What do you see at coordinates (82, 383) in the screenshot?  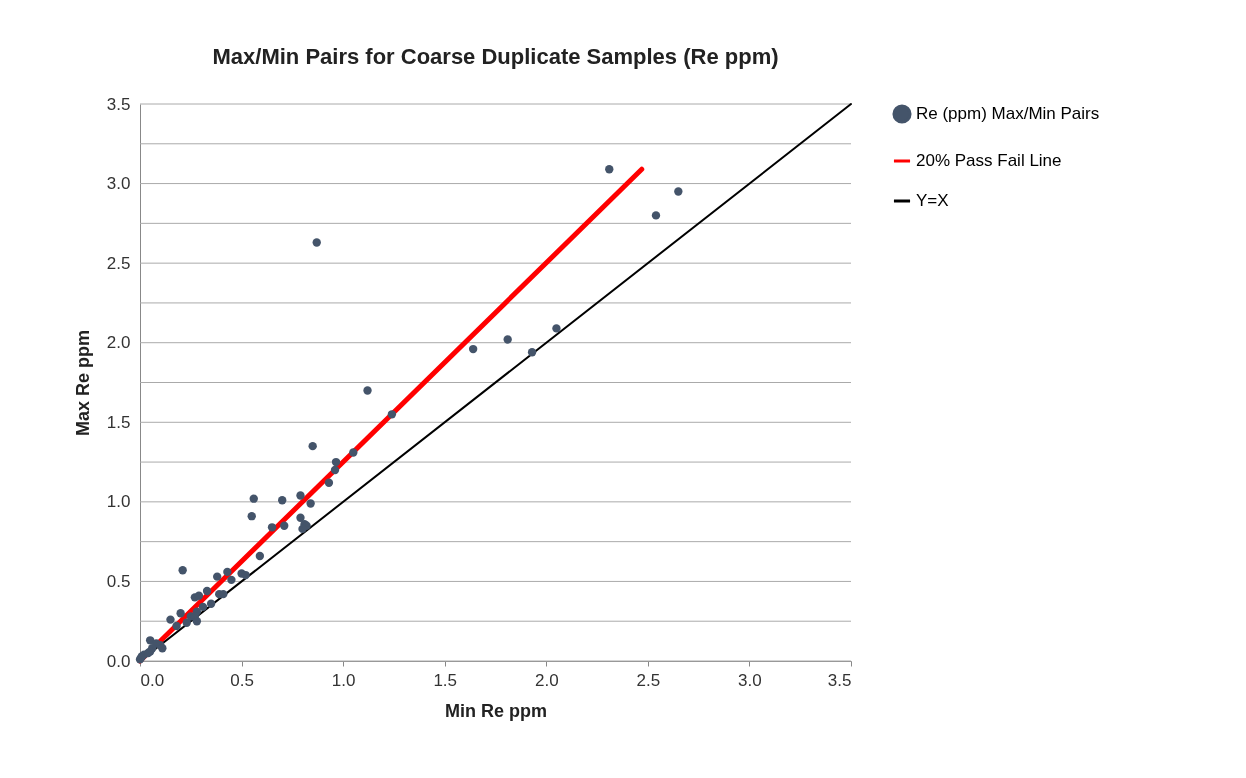 I see `y-axis-title: Max Re ppm` at bounding box center [82, 383].